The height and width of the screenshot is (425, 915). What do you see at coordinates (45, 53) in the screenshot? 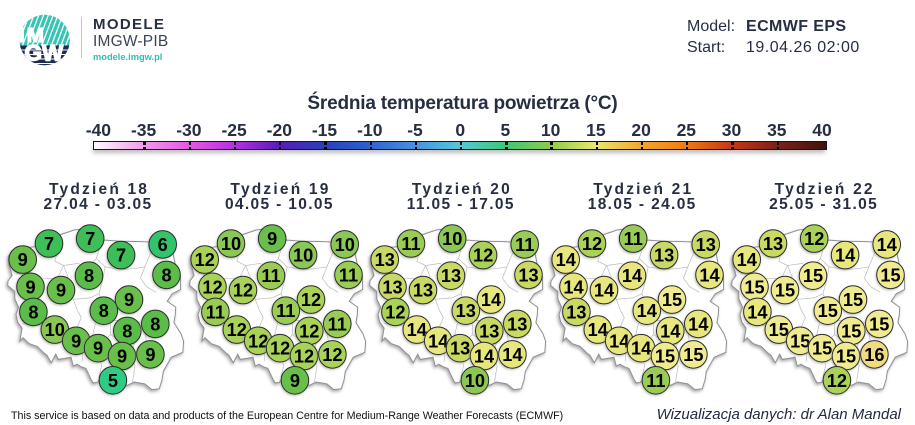
I see `svg-text: GW` at bounding box center [45, 53].